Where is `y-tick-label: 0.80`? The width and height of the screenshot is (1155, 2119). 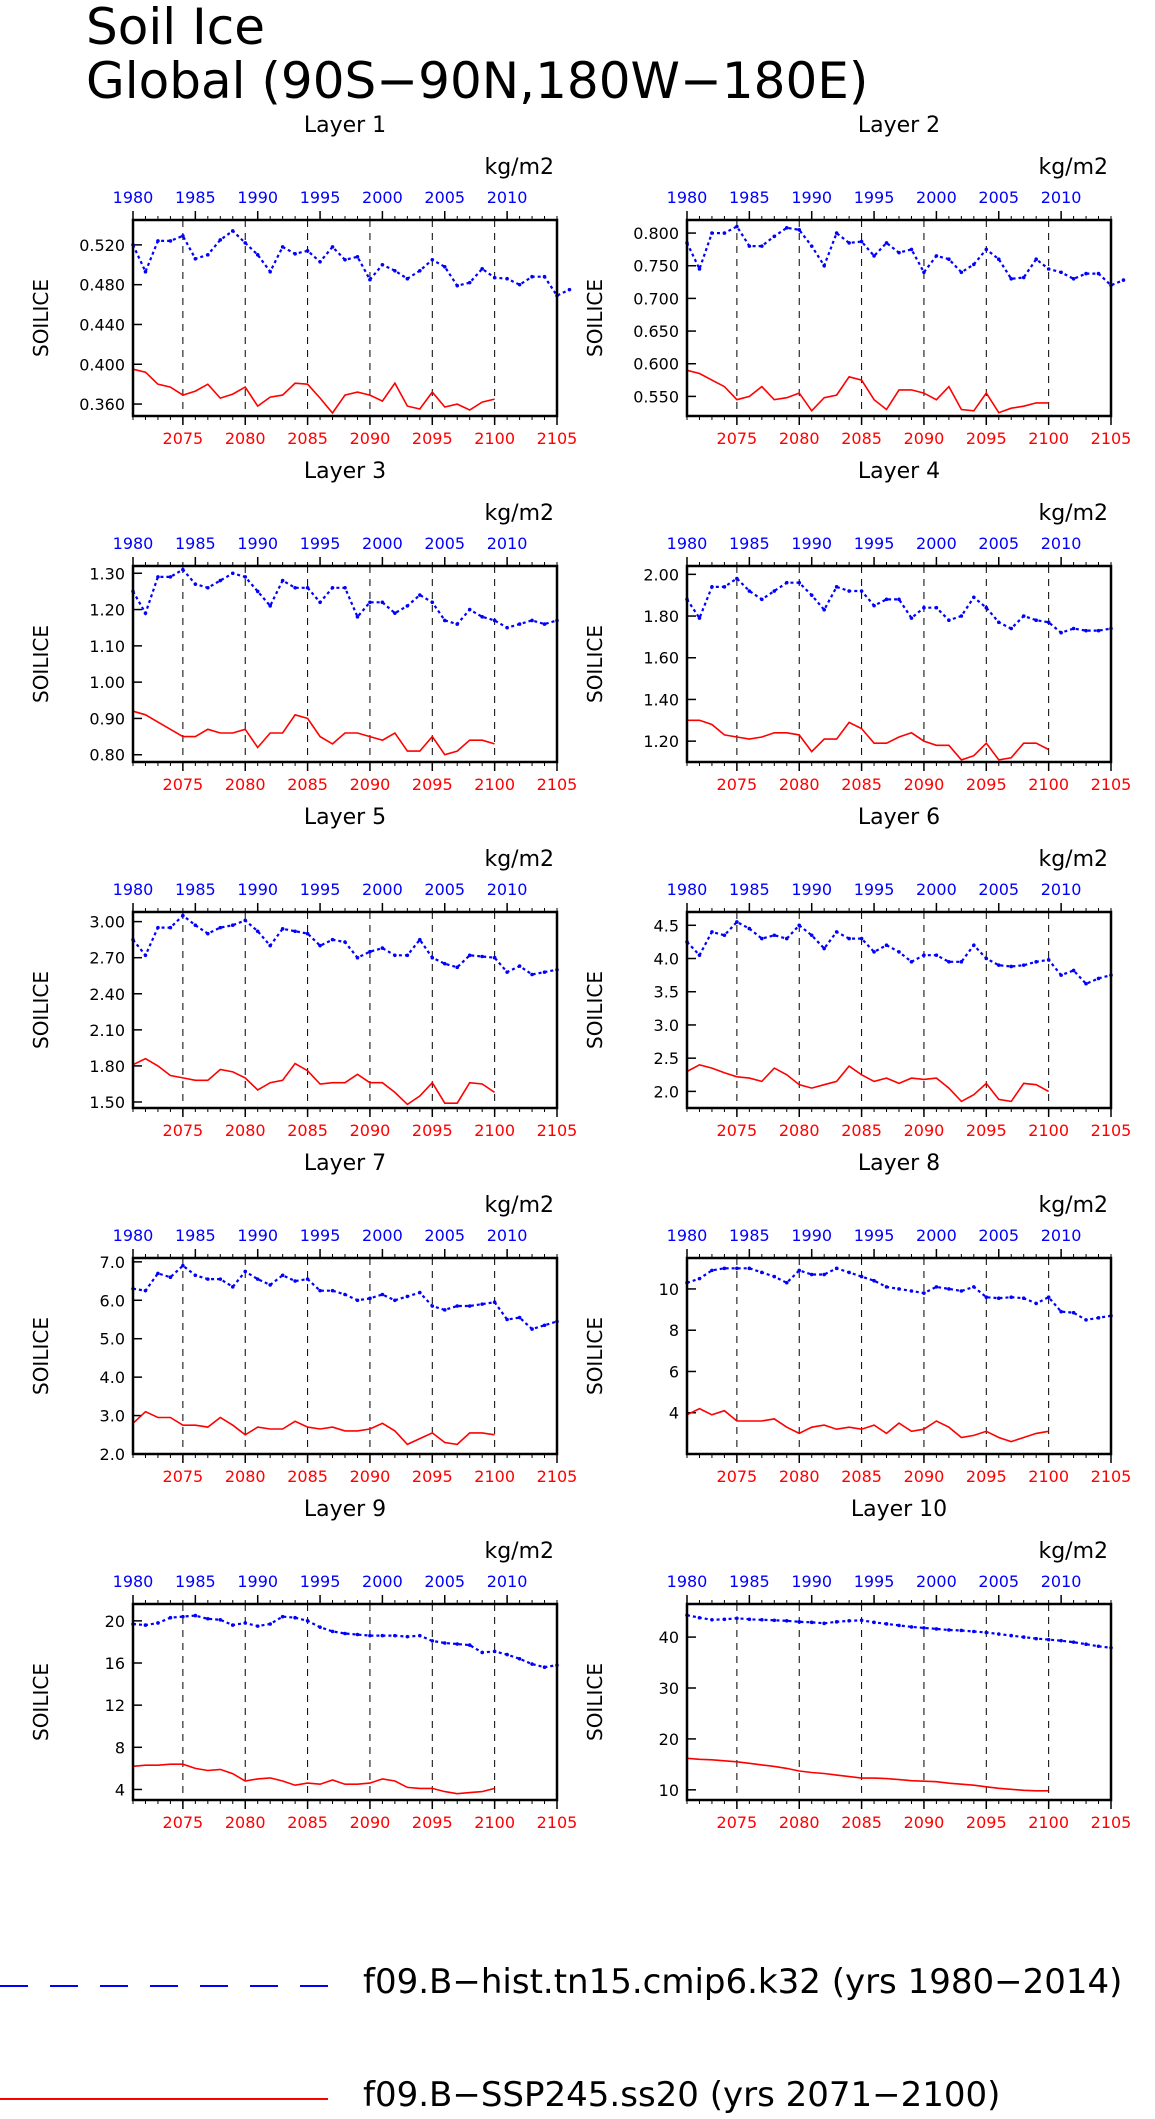 y-tick-label: 0.80 is located at coordinates (107, 755).